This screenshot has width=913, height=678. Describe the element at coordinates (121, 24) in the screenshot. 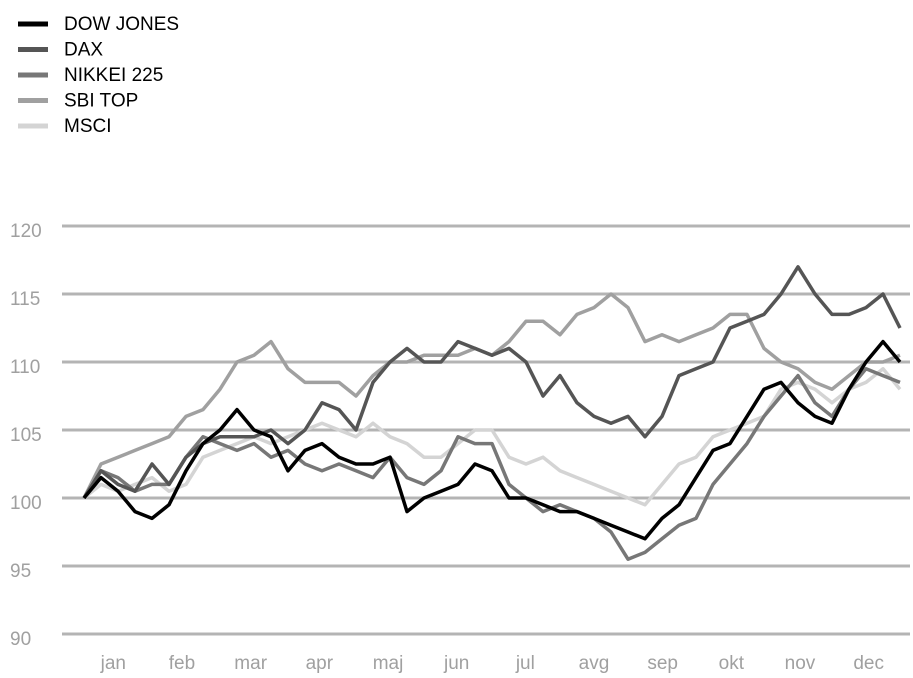

I see `legend-label: DOW JONES` at that location.